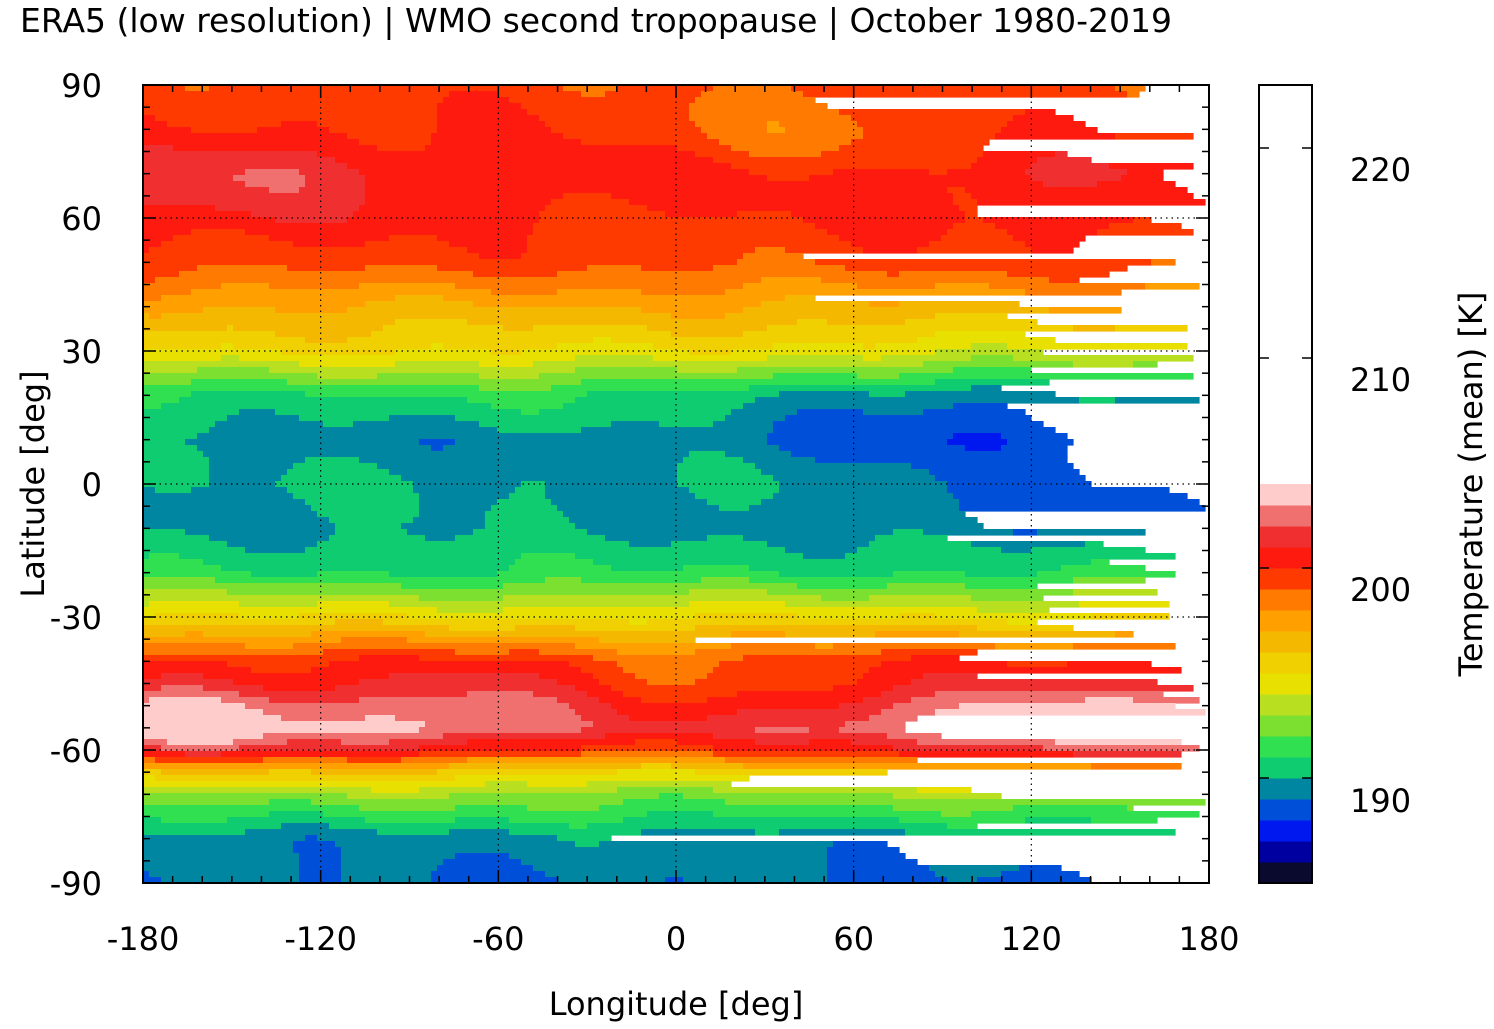 The image size is (1494, 1029). Describe the element at coordinates (676, 1004) in the screenshot. I see `x-axis-label: Longitude [deg]` at that location.